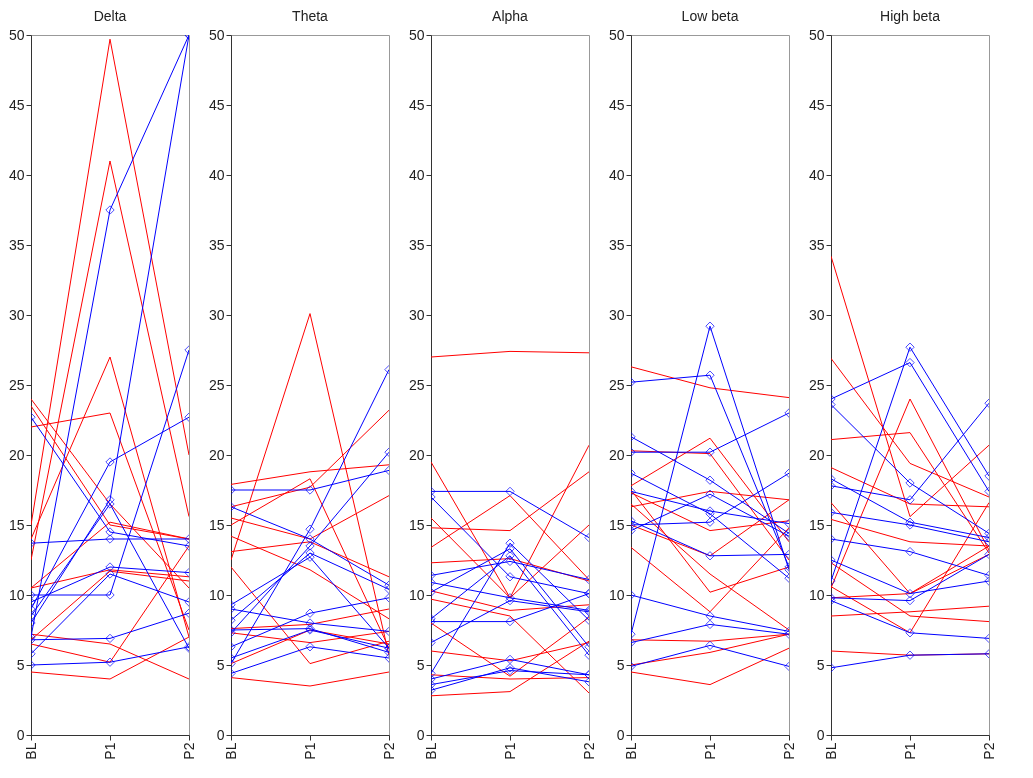  Describe the element at coordinates (110, 16) in the screenshot. I see `chart-title: Delta` at that location.